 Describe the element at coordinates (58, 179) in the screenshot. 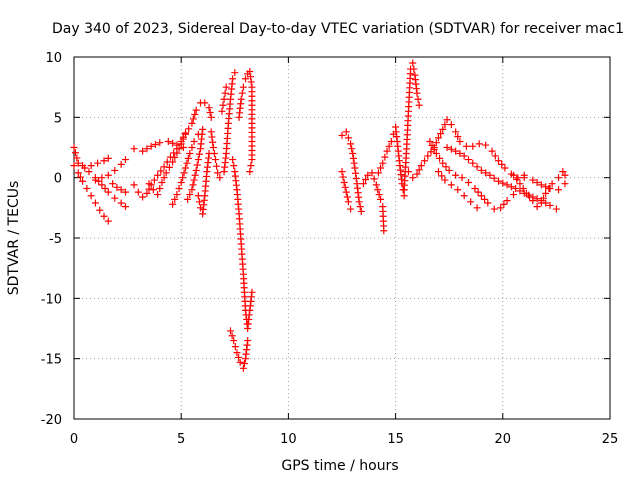

I see `y-tick-label: 0` at that location.